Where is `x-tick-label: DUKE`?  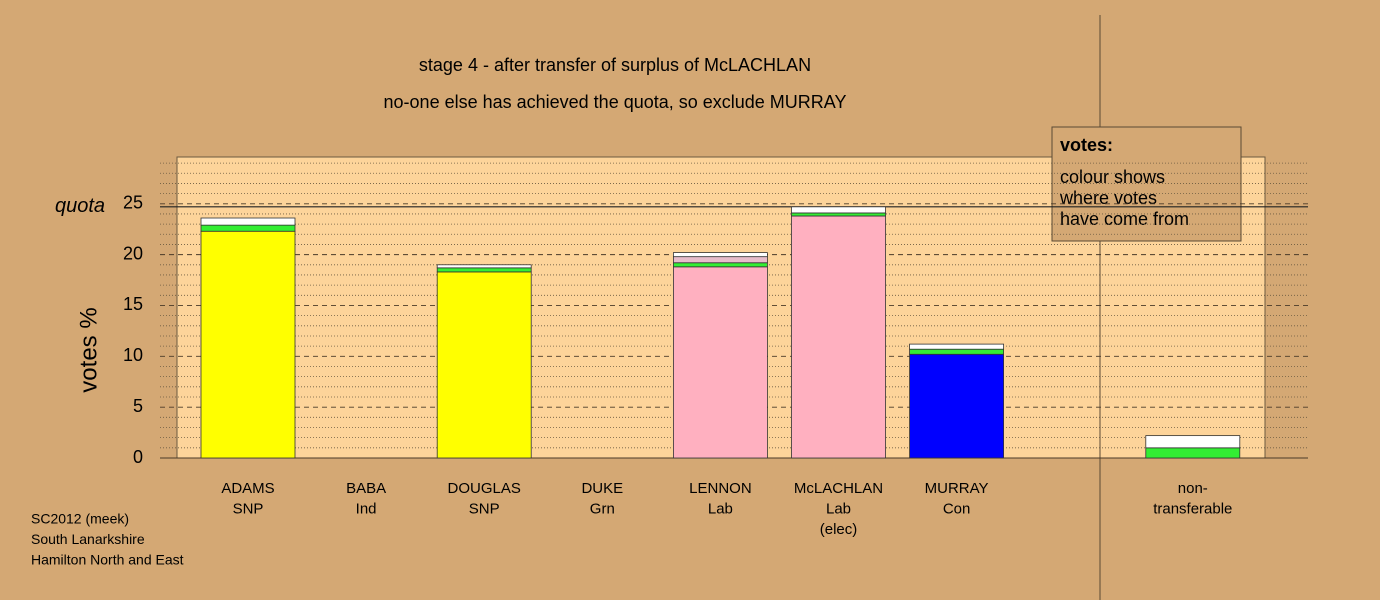
x-tick-label: DUKE is located at coordinates (602, 488).